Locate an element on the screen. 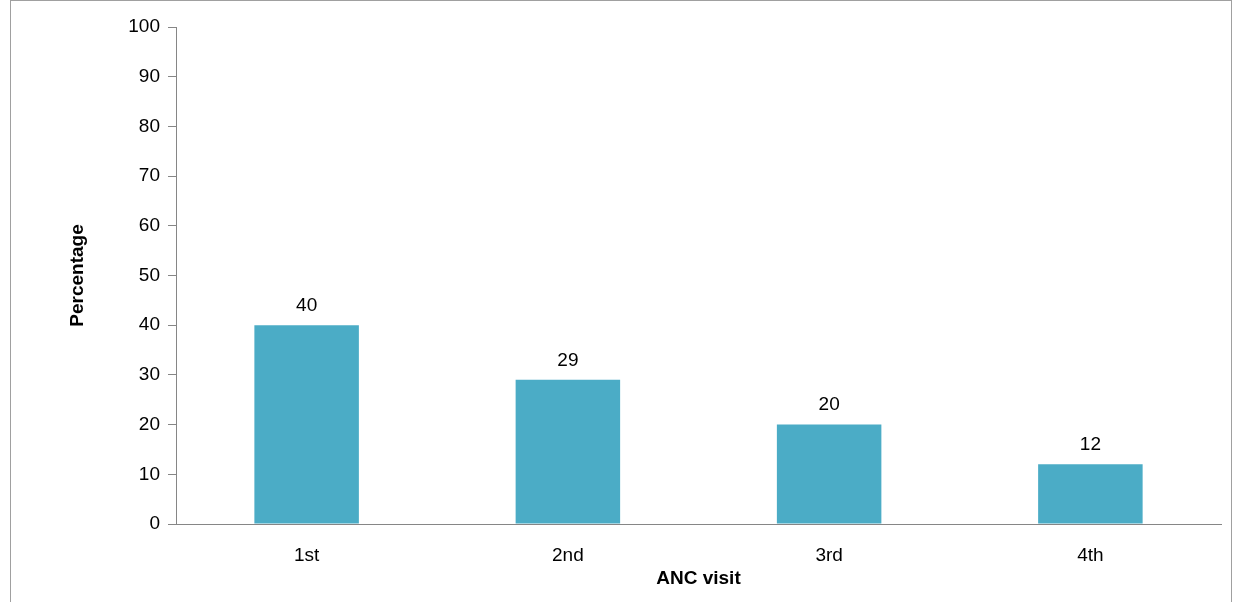  y-tick-label: 20 is located at coordinates (149, 423).